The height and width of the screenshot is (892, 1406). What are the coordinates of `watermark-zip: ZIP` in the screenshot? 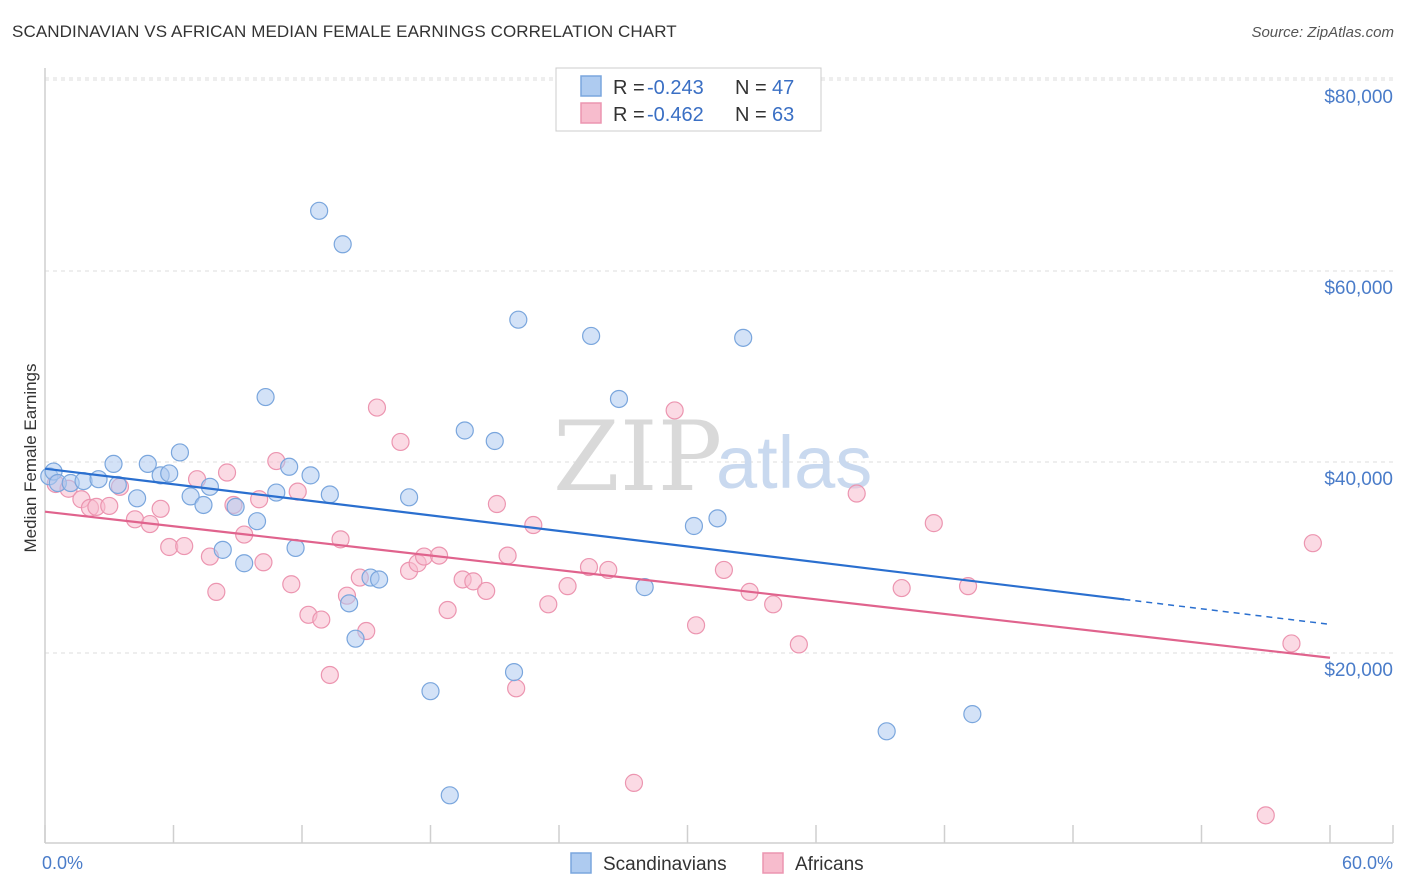 It's located at (637, 457).